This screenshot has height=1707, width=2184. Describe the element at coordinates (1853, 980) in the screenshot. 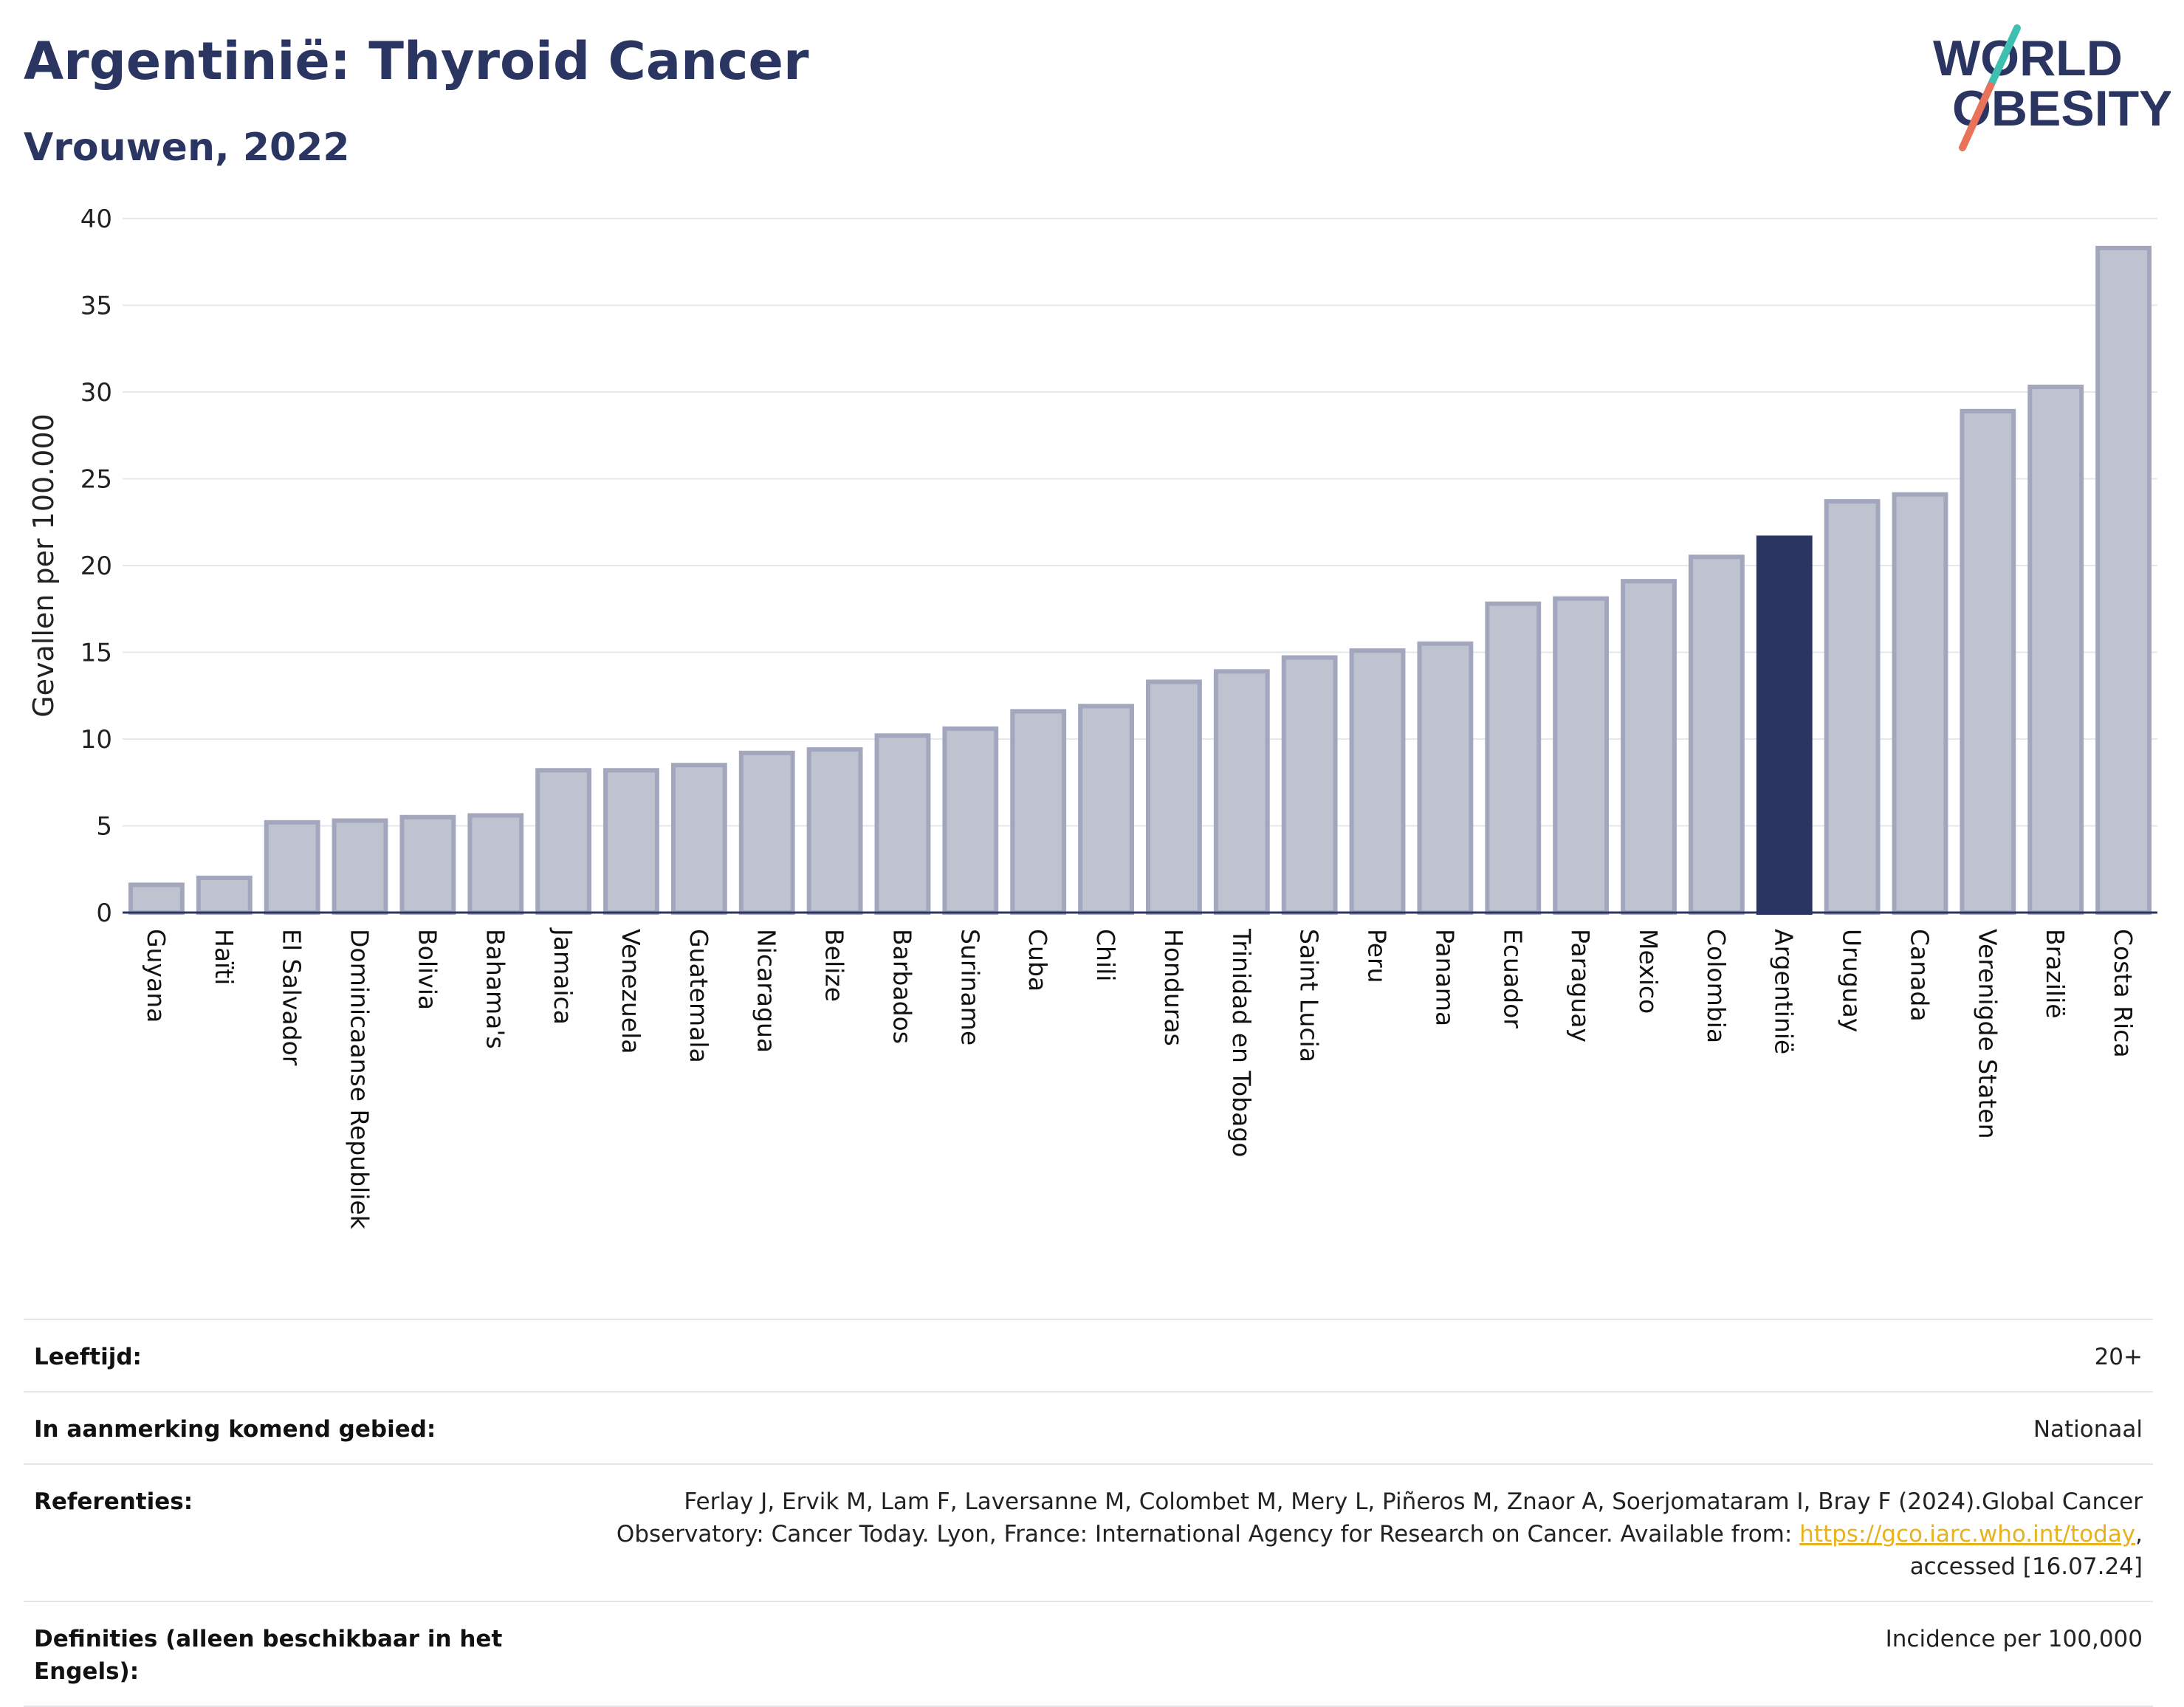

I see `x-tick-label: Uruguay` at that location.